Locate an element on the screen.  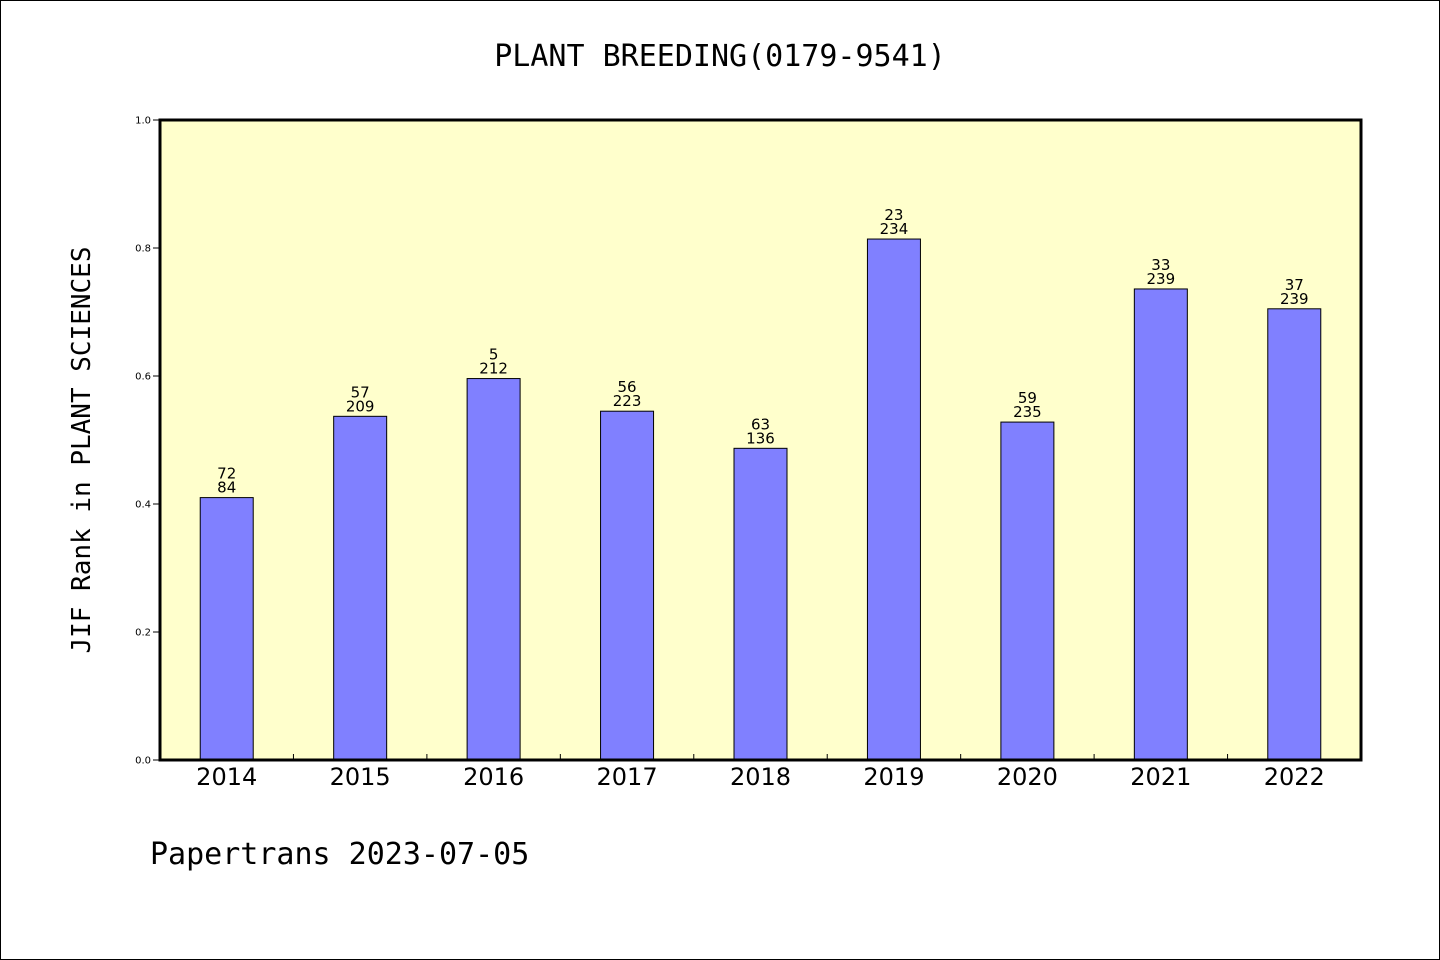
x-tick-label: 2017 is located at coordinates (627, 777).